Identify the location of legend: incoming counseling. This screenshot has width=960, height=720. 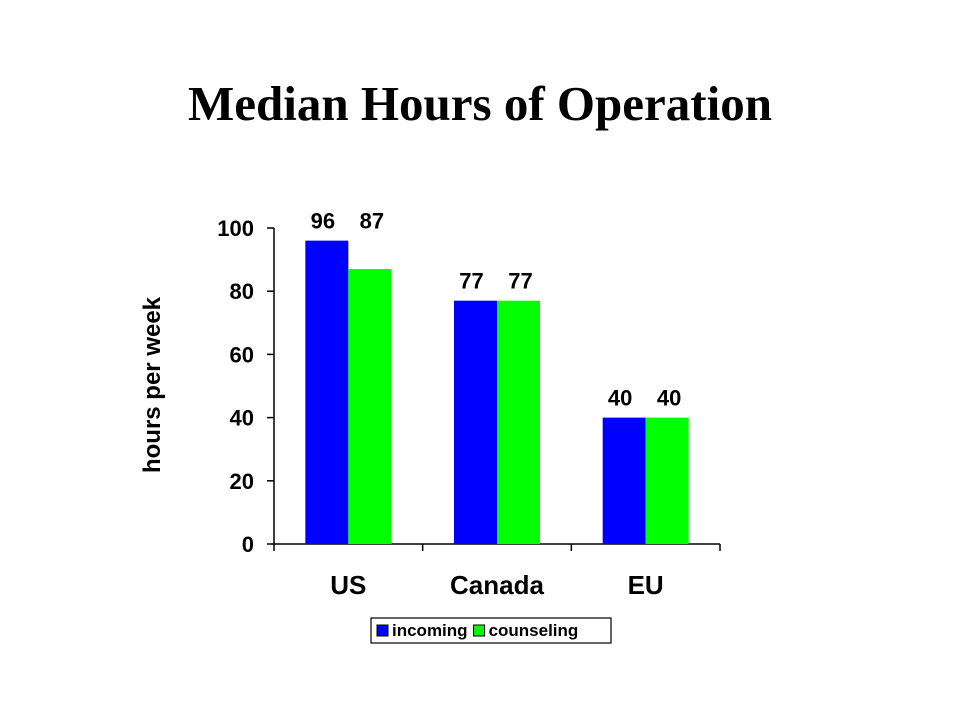
(491, 630).